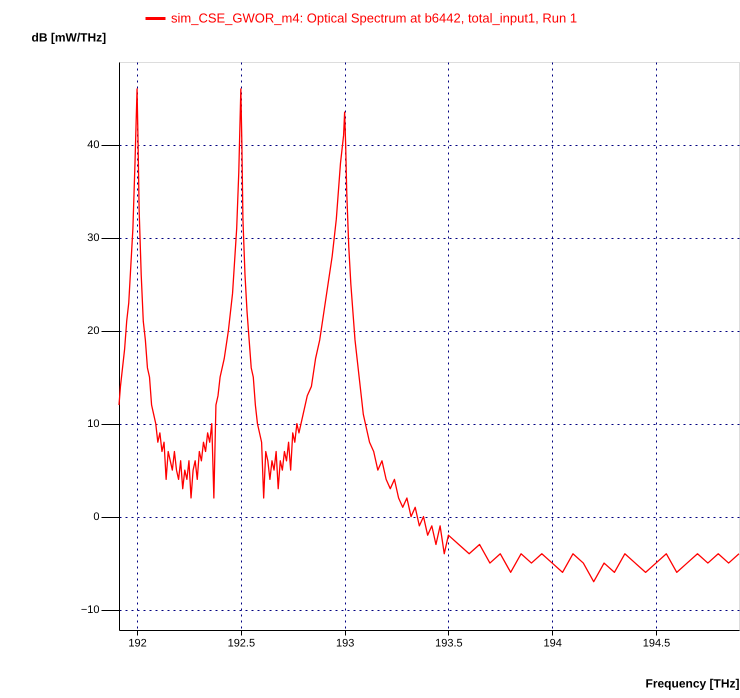  What do you see at coordinates (137, 644) in the screenshot?
I see `x-tick-label: 192` at bounding box center [137, 644].